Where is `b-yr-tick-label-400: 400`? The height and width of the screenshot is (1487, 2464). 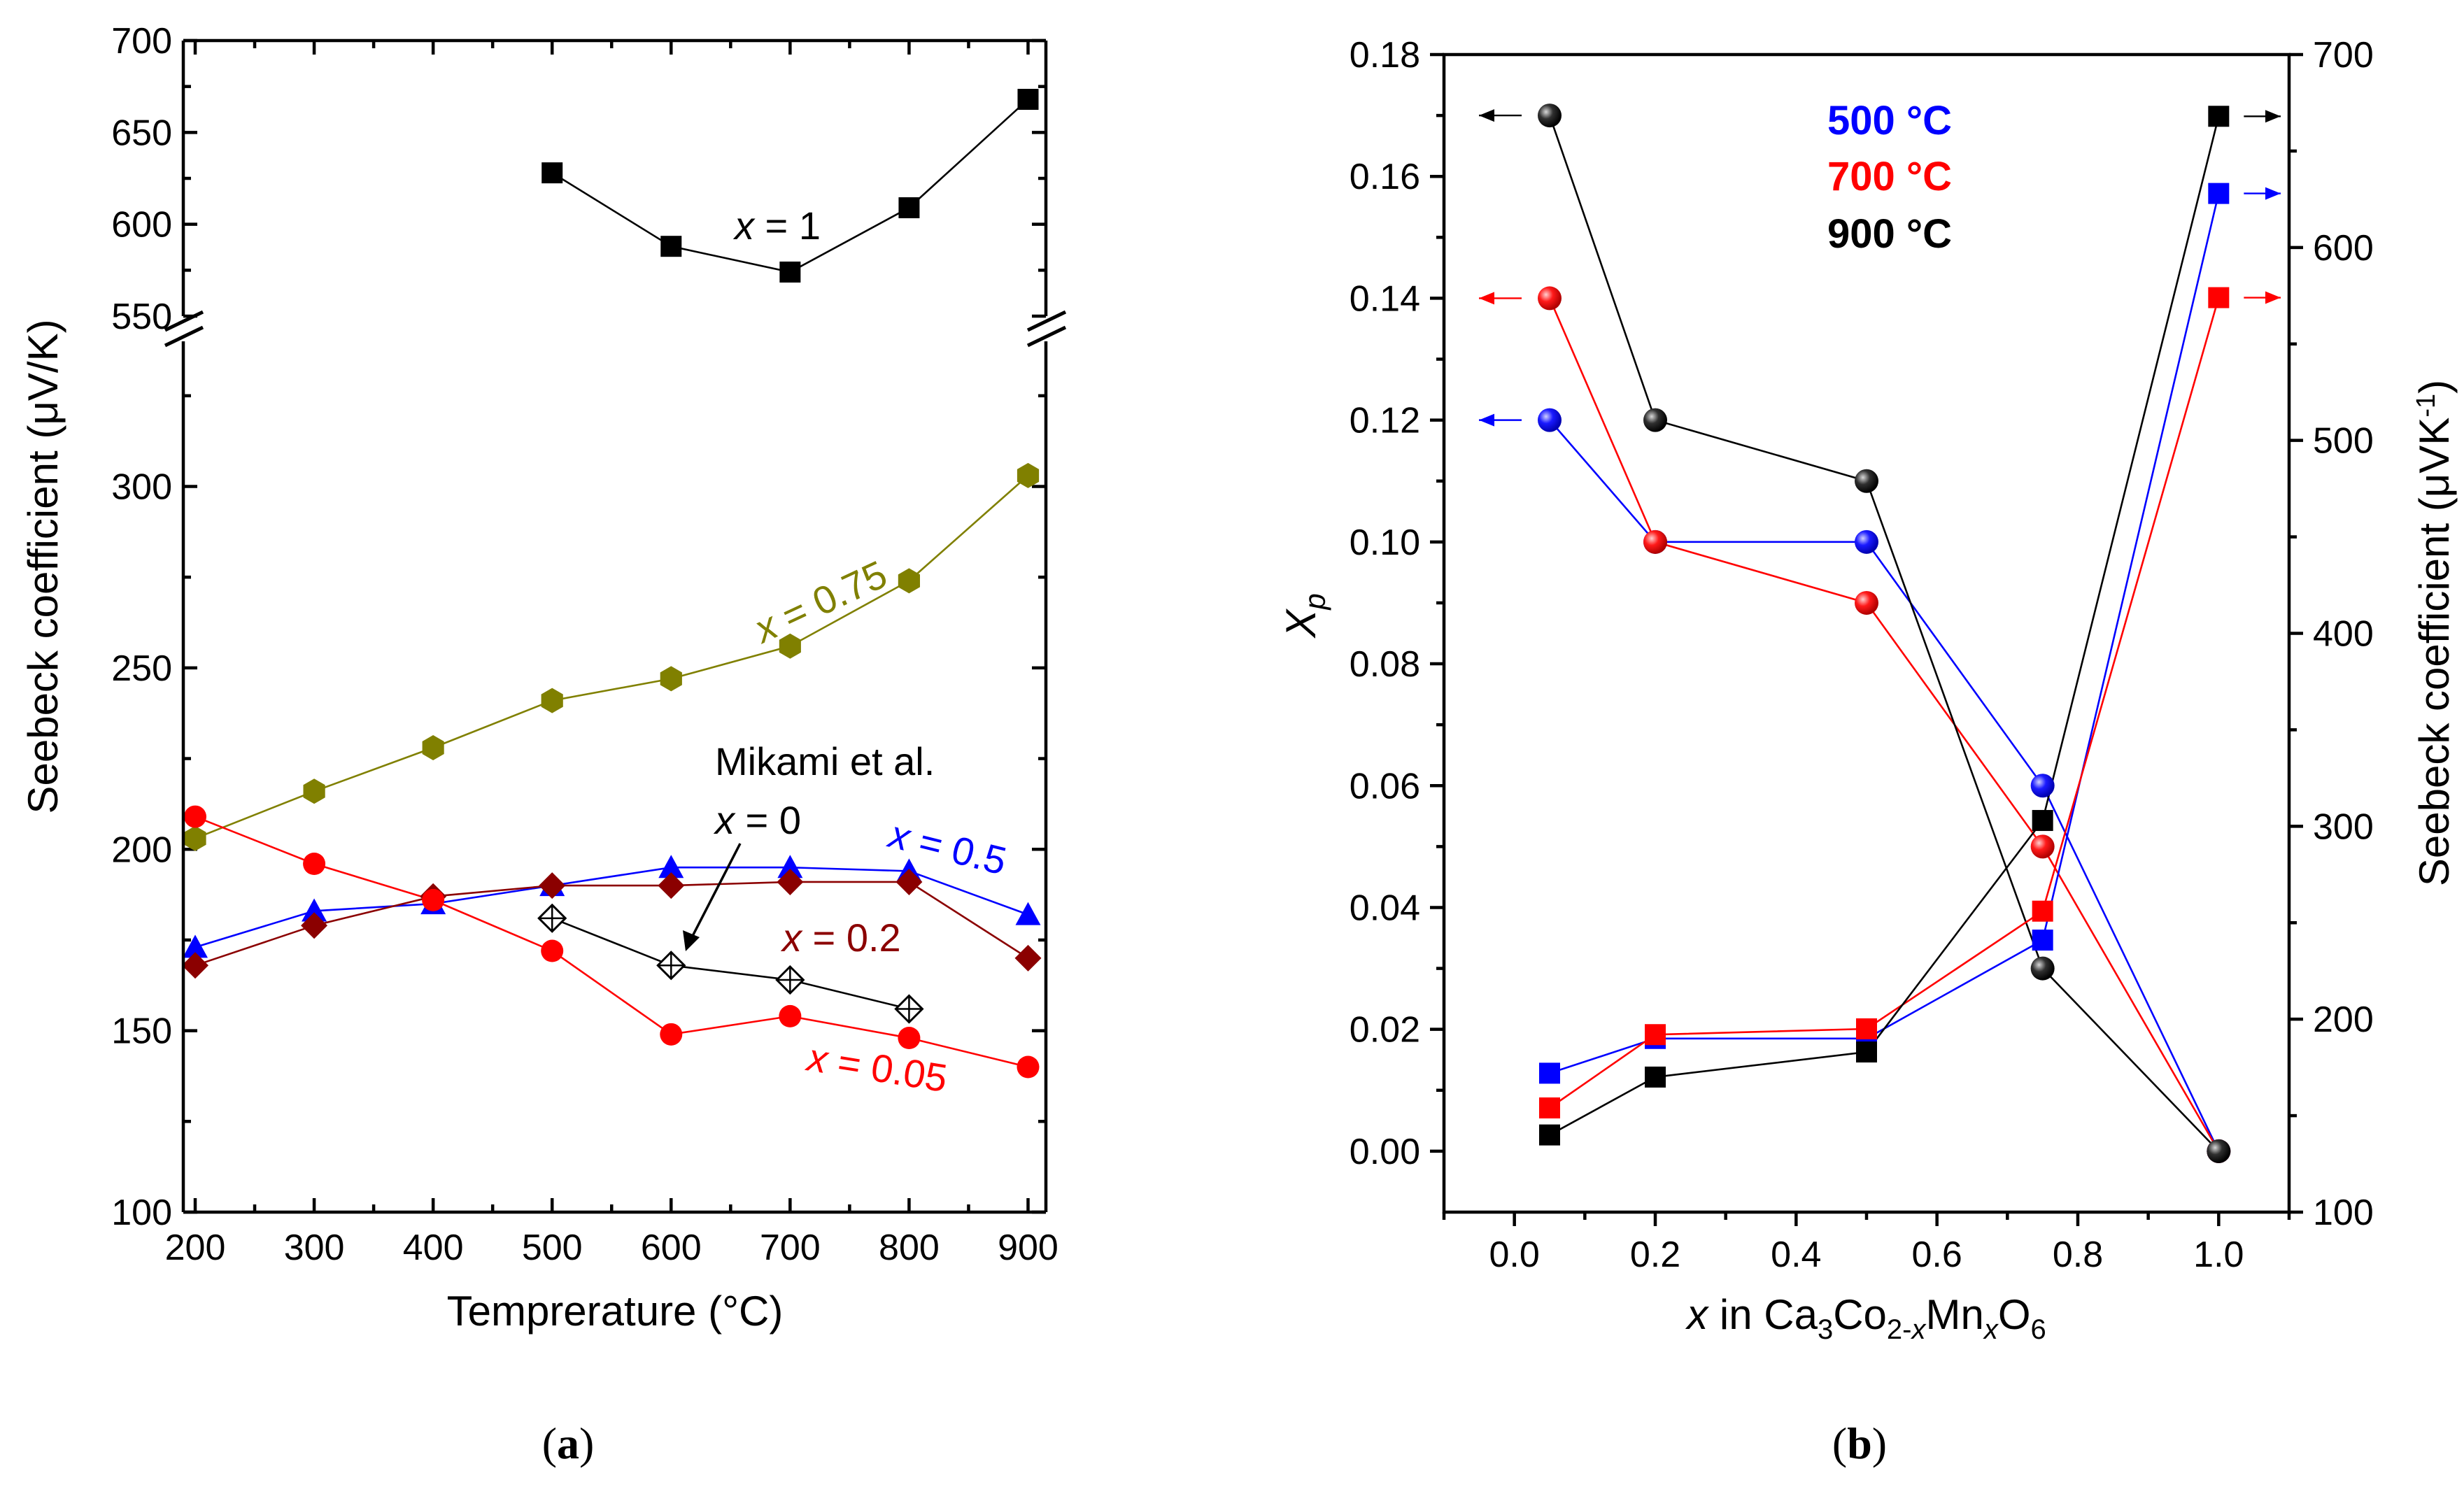
b-yr-tick-label-400: 400 is located at coordinates (2343, 634).